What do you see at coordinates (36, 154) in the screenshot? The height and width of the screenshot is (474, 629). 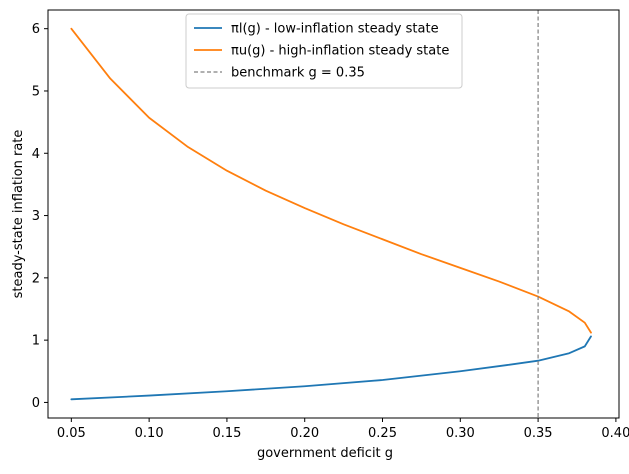 I see `y-tick-label: 4` at bounding box center [36, 154].